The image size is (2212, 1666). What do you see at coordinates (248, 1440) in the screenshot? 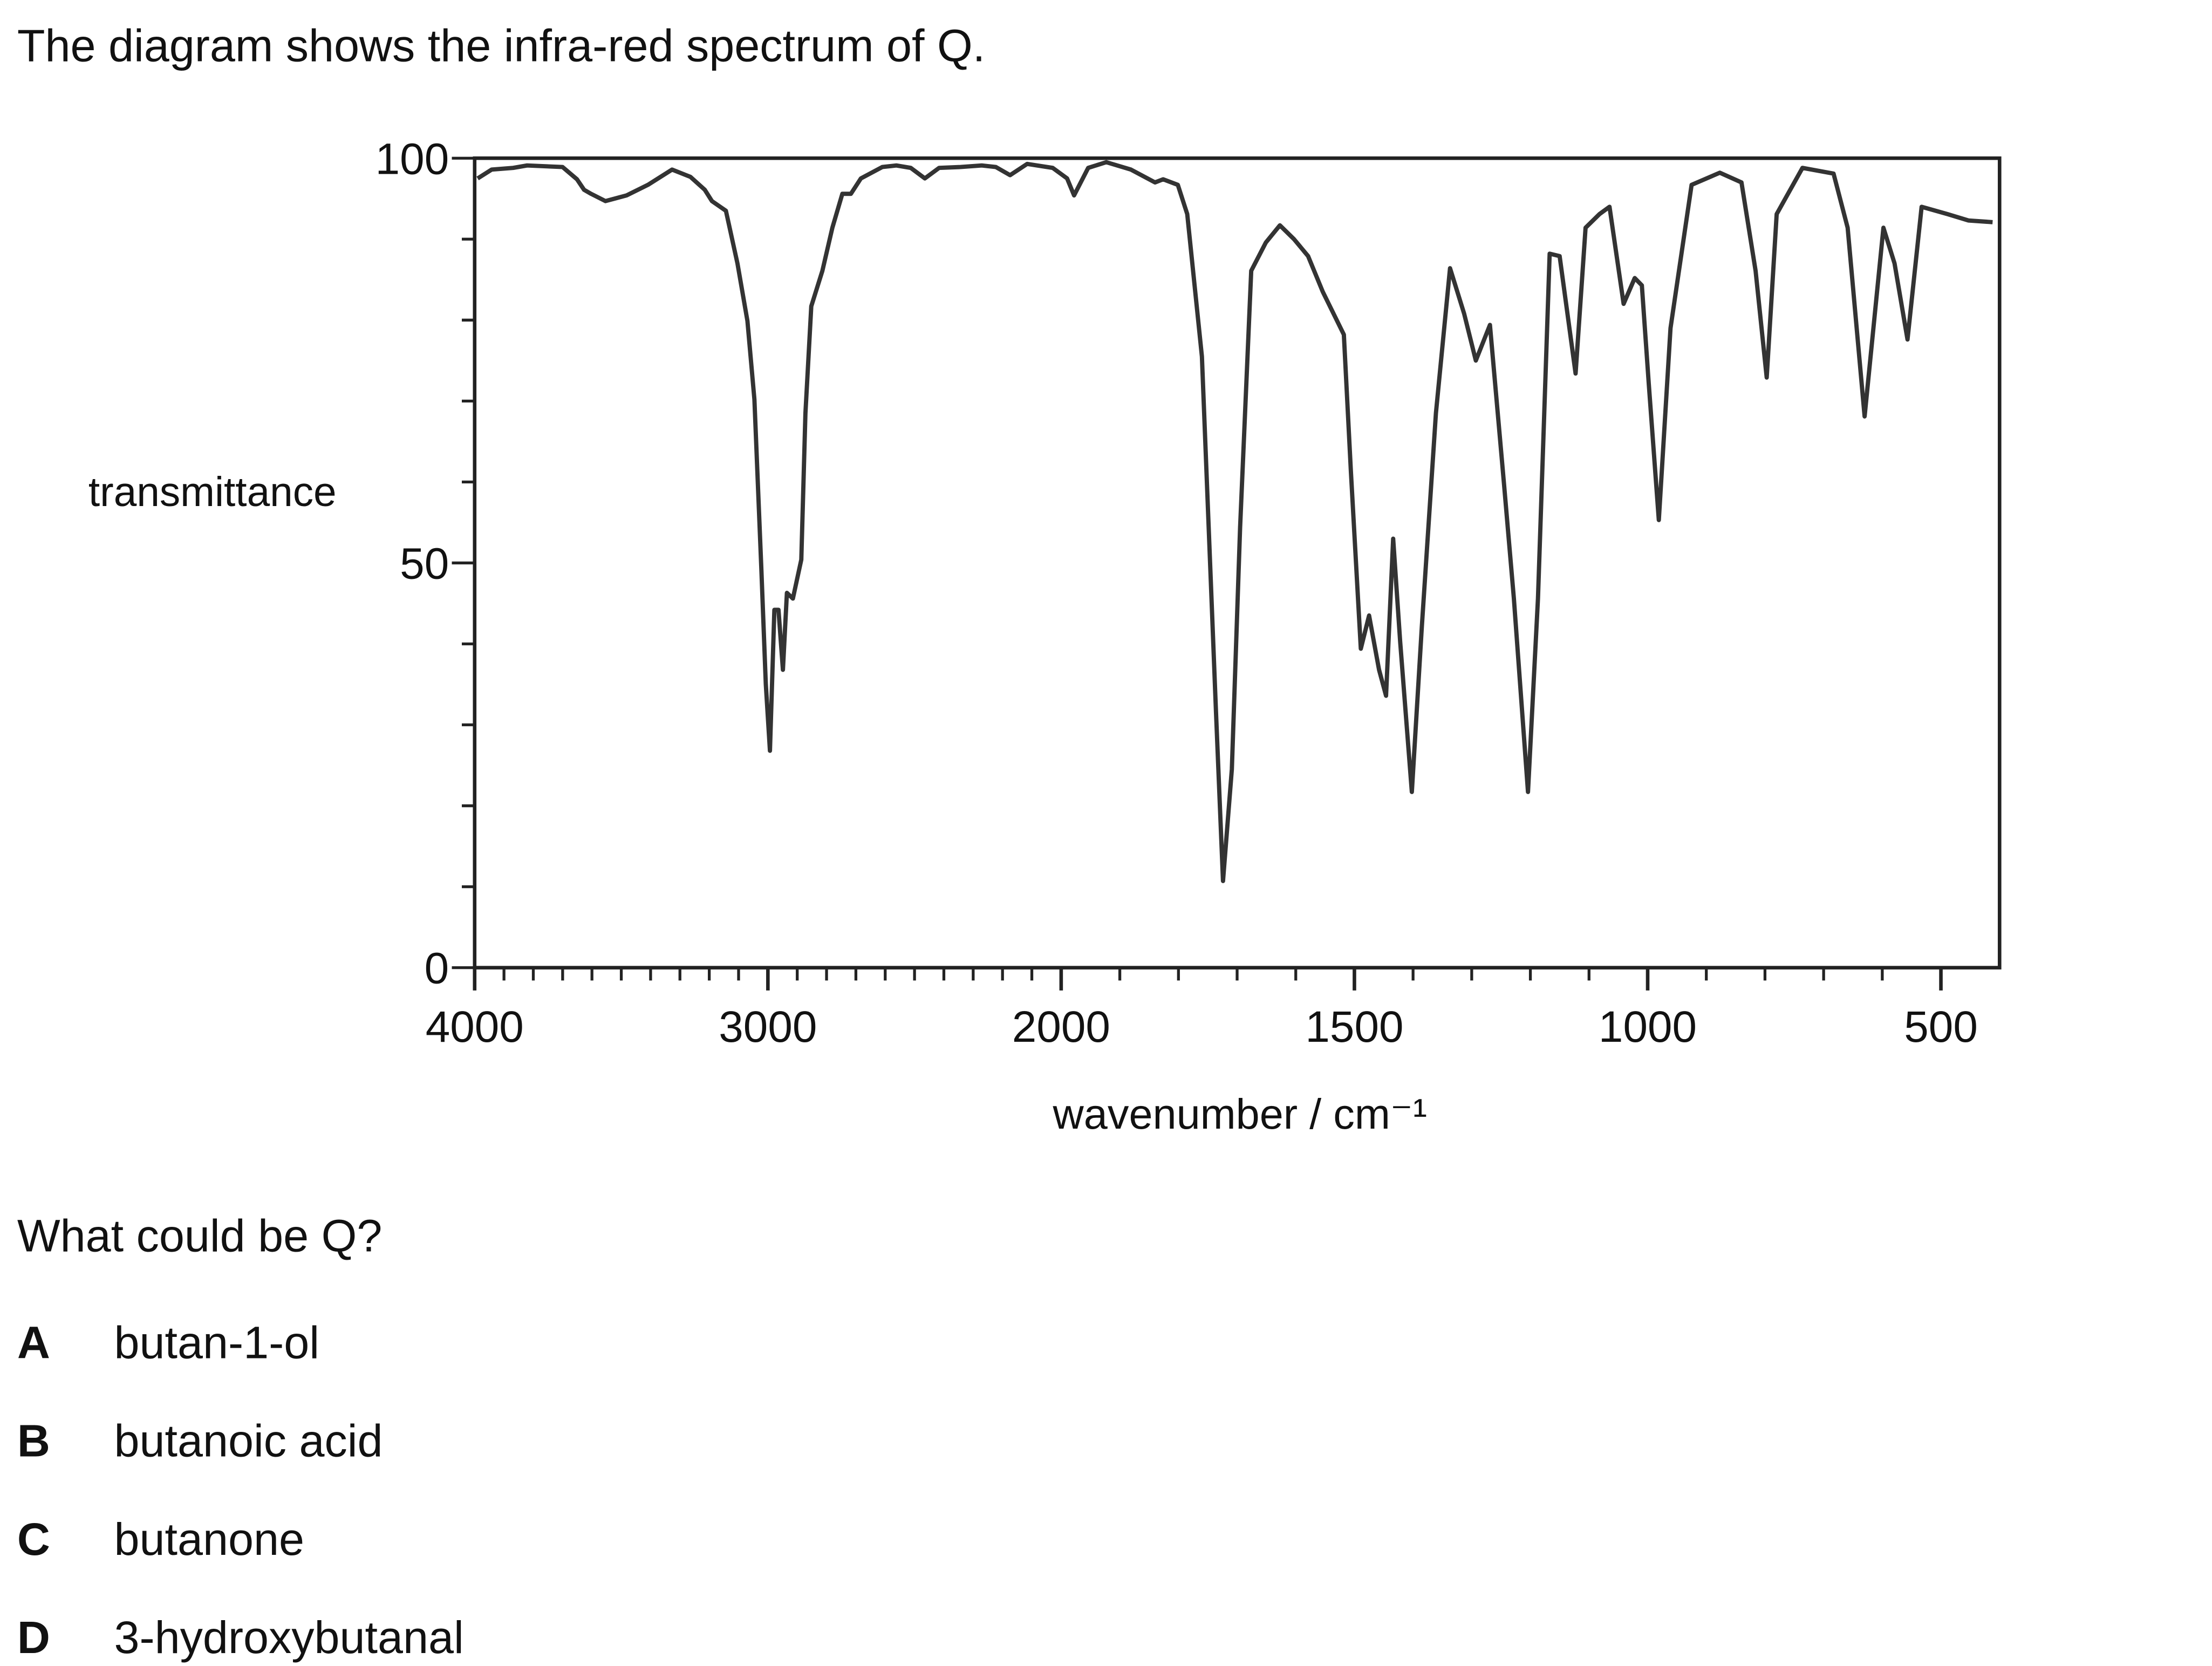
I see `option-text: butanoic acid` at bounding box center [248, 1440].